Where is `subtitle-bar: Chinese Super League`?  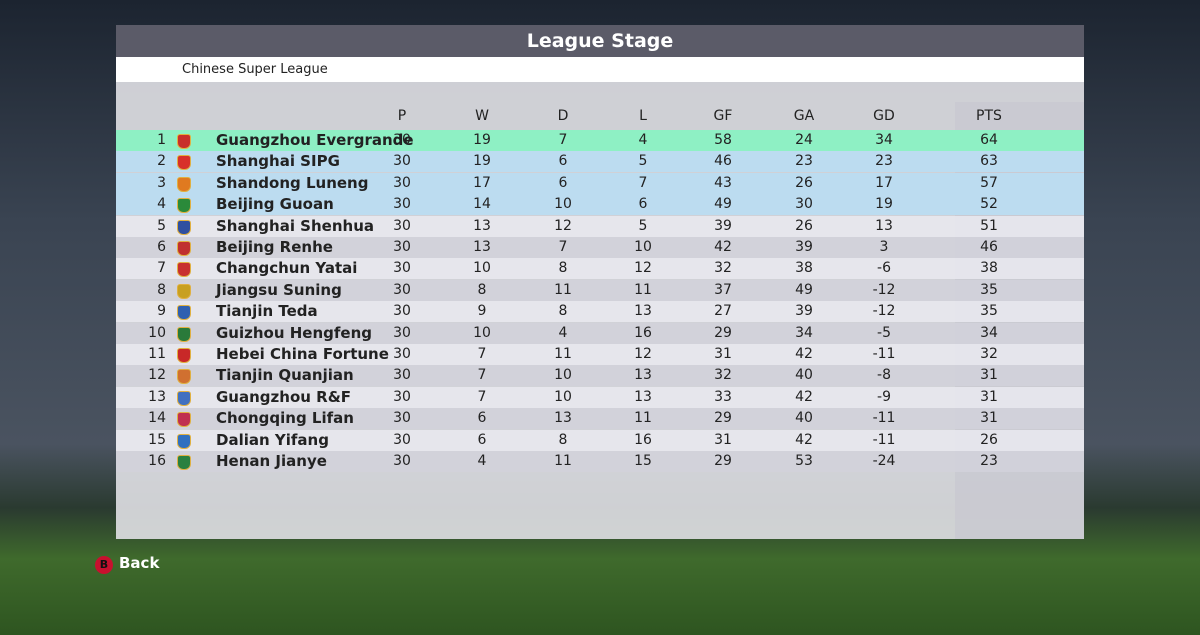
subtitle-bar: Chinese Super League is located at coordinates (600, 69).